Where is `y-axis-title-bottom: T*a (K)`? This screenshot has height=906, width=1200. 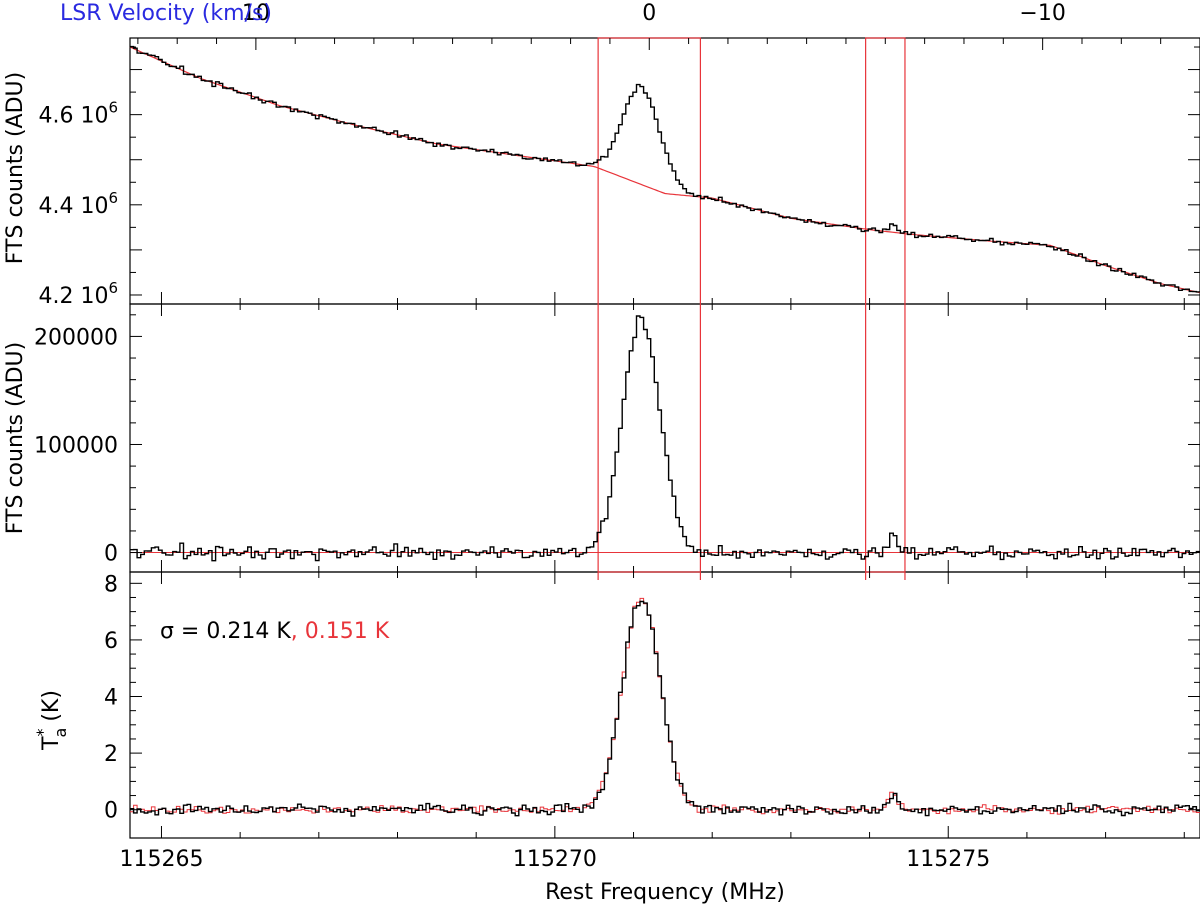
y-axis-title-bottom: T*a (K) is located at coordinates (51, 720).